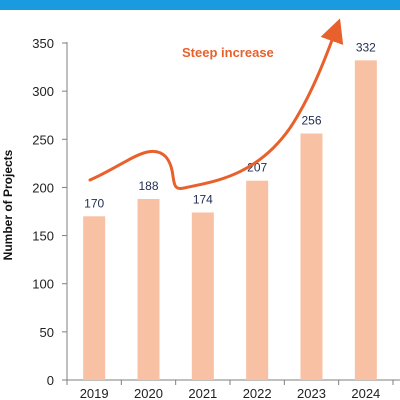  What do you see at coordinates (43, 284) in the screenshot?
I see `y-tick-label: 100` at bounding box center [43, 284].